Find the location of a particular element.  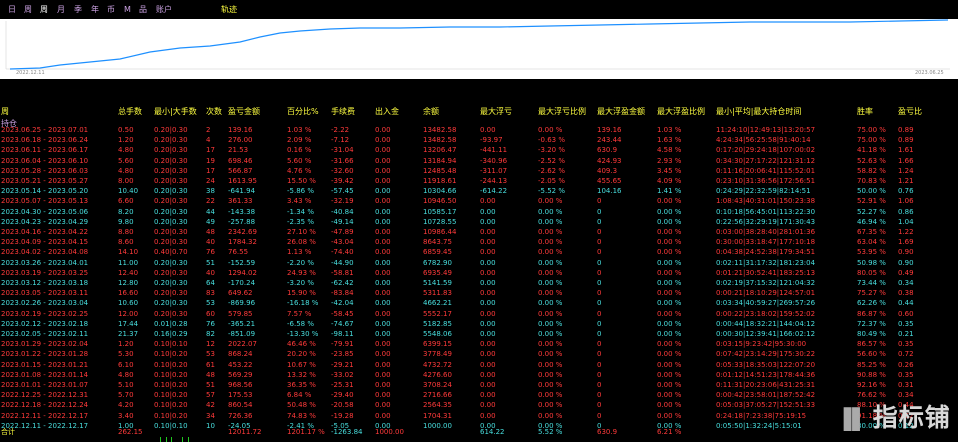

row-profit: -143.38 is located at coordinates (242, 211).